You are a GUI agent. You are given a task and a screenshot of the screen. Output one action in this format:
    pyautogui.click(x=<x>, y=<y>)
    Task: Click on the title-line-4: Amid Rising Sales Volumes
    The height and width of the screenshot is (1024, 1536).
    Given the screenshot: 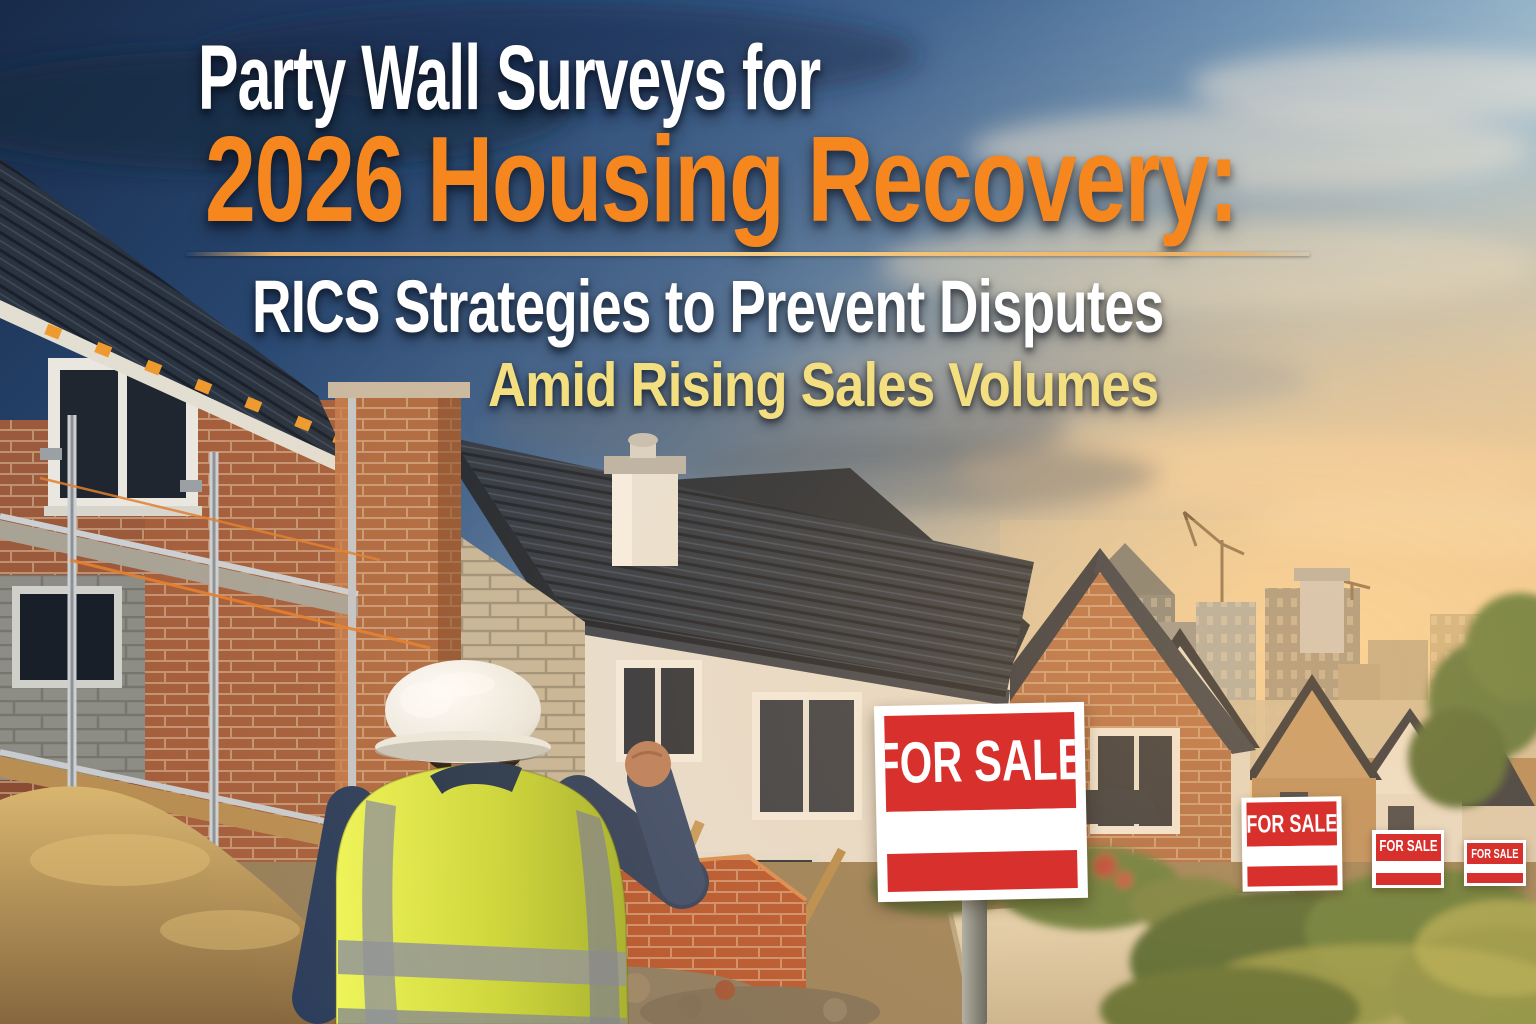 What is the action you would take?
    pyautogui.click(x=882, y=386)
    